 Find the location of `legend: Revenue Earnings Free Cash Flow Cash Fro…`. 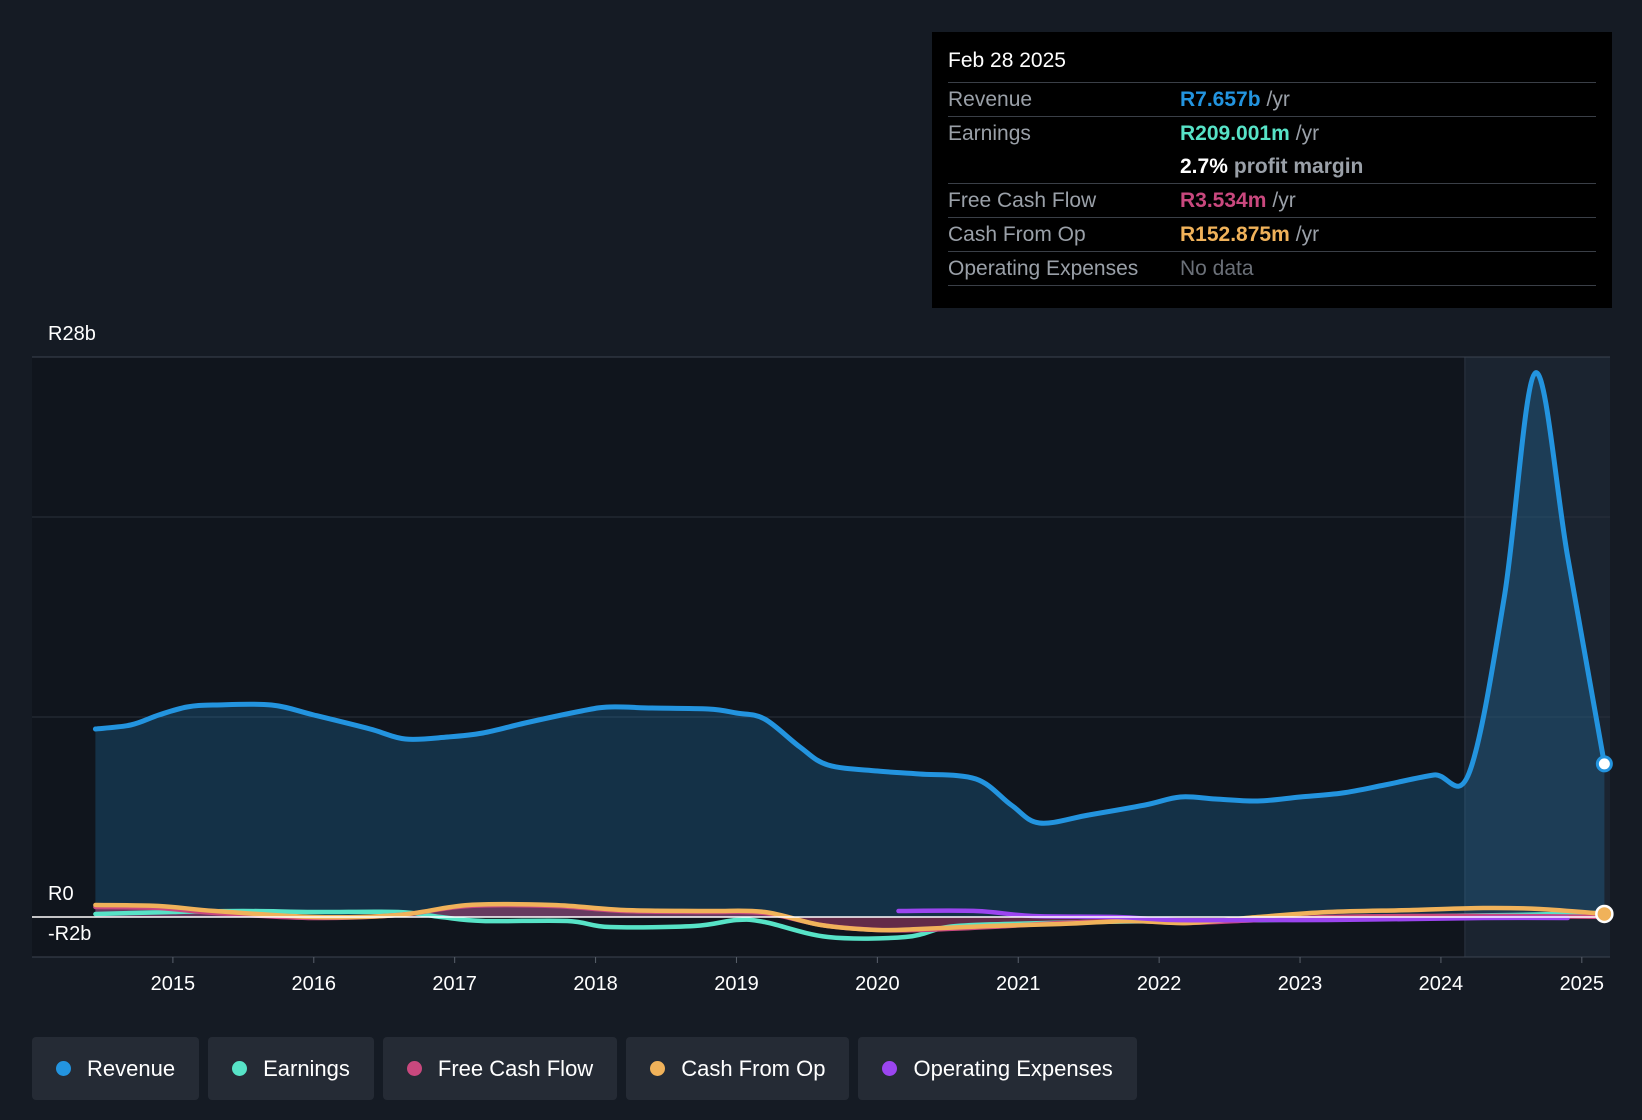

legend: Revenue Earnings Free Cash Flow Cash Fro… is located at coordinates (584, 1068).